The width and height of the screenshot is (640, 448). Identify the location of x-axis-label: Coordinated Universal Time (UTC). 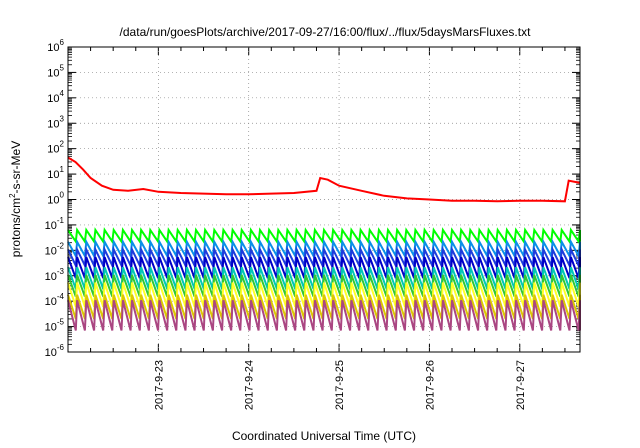
(324, 436).